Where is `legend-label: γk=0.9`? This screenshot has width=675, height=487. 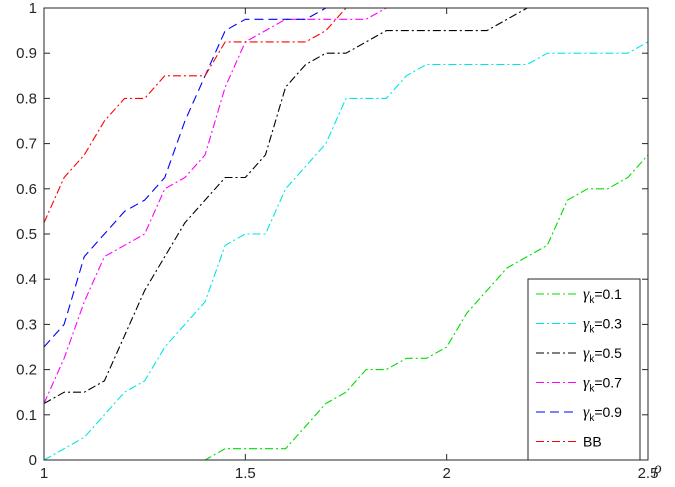 legend-label: γk=0.9 is located at coordinates (602, 414).